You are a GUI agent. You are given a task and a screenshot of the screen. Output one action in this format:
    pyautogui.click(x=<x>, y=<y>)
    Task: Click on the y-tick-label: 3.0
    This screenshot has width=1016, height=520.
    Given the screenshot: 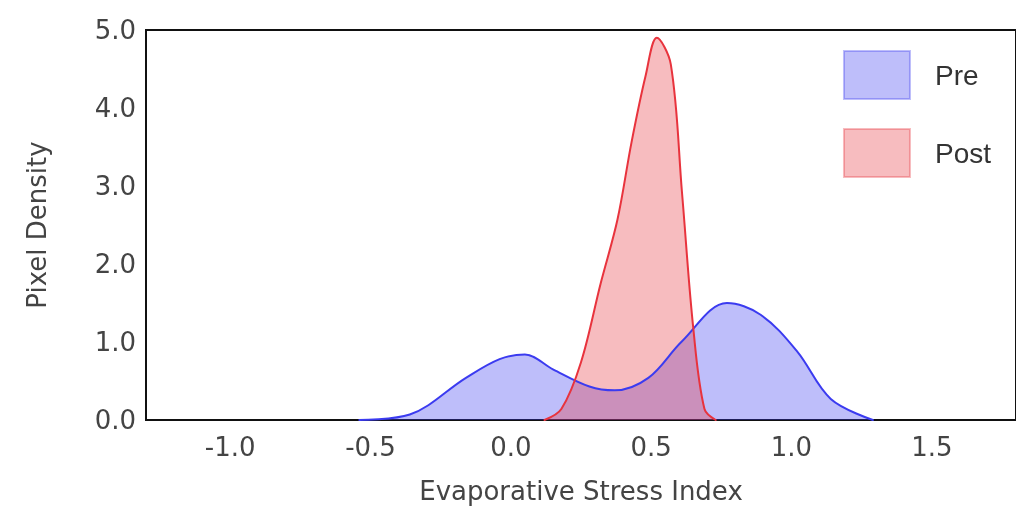 What is the action you would take?
    pyautogui.click(x=115, y=186)
    